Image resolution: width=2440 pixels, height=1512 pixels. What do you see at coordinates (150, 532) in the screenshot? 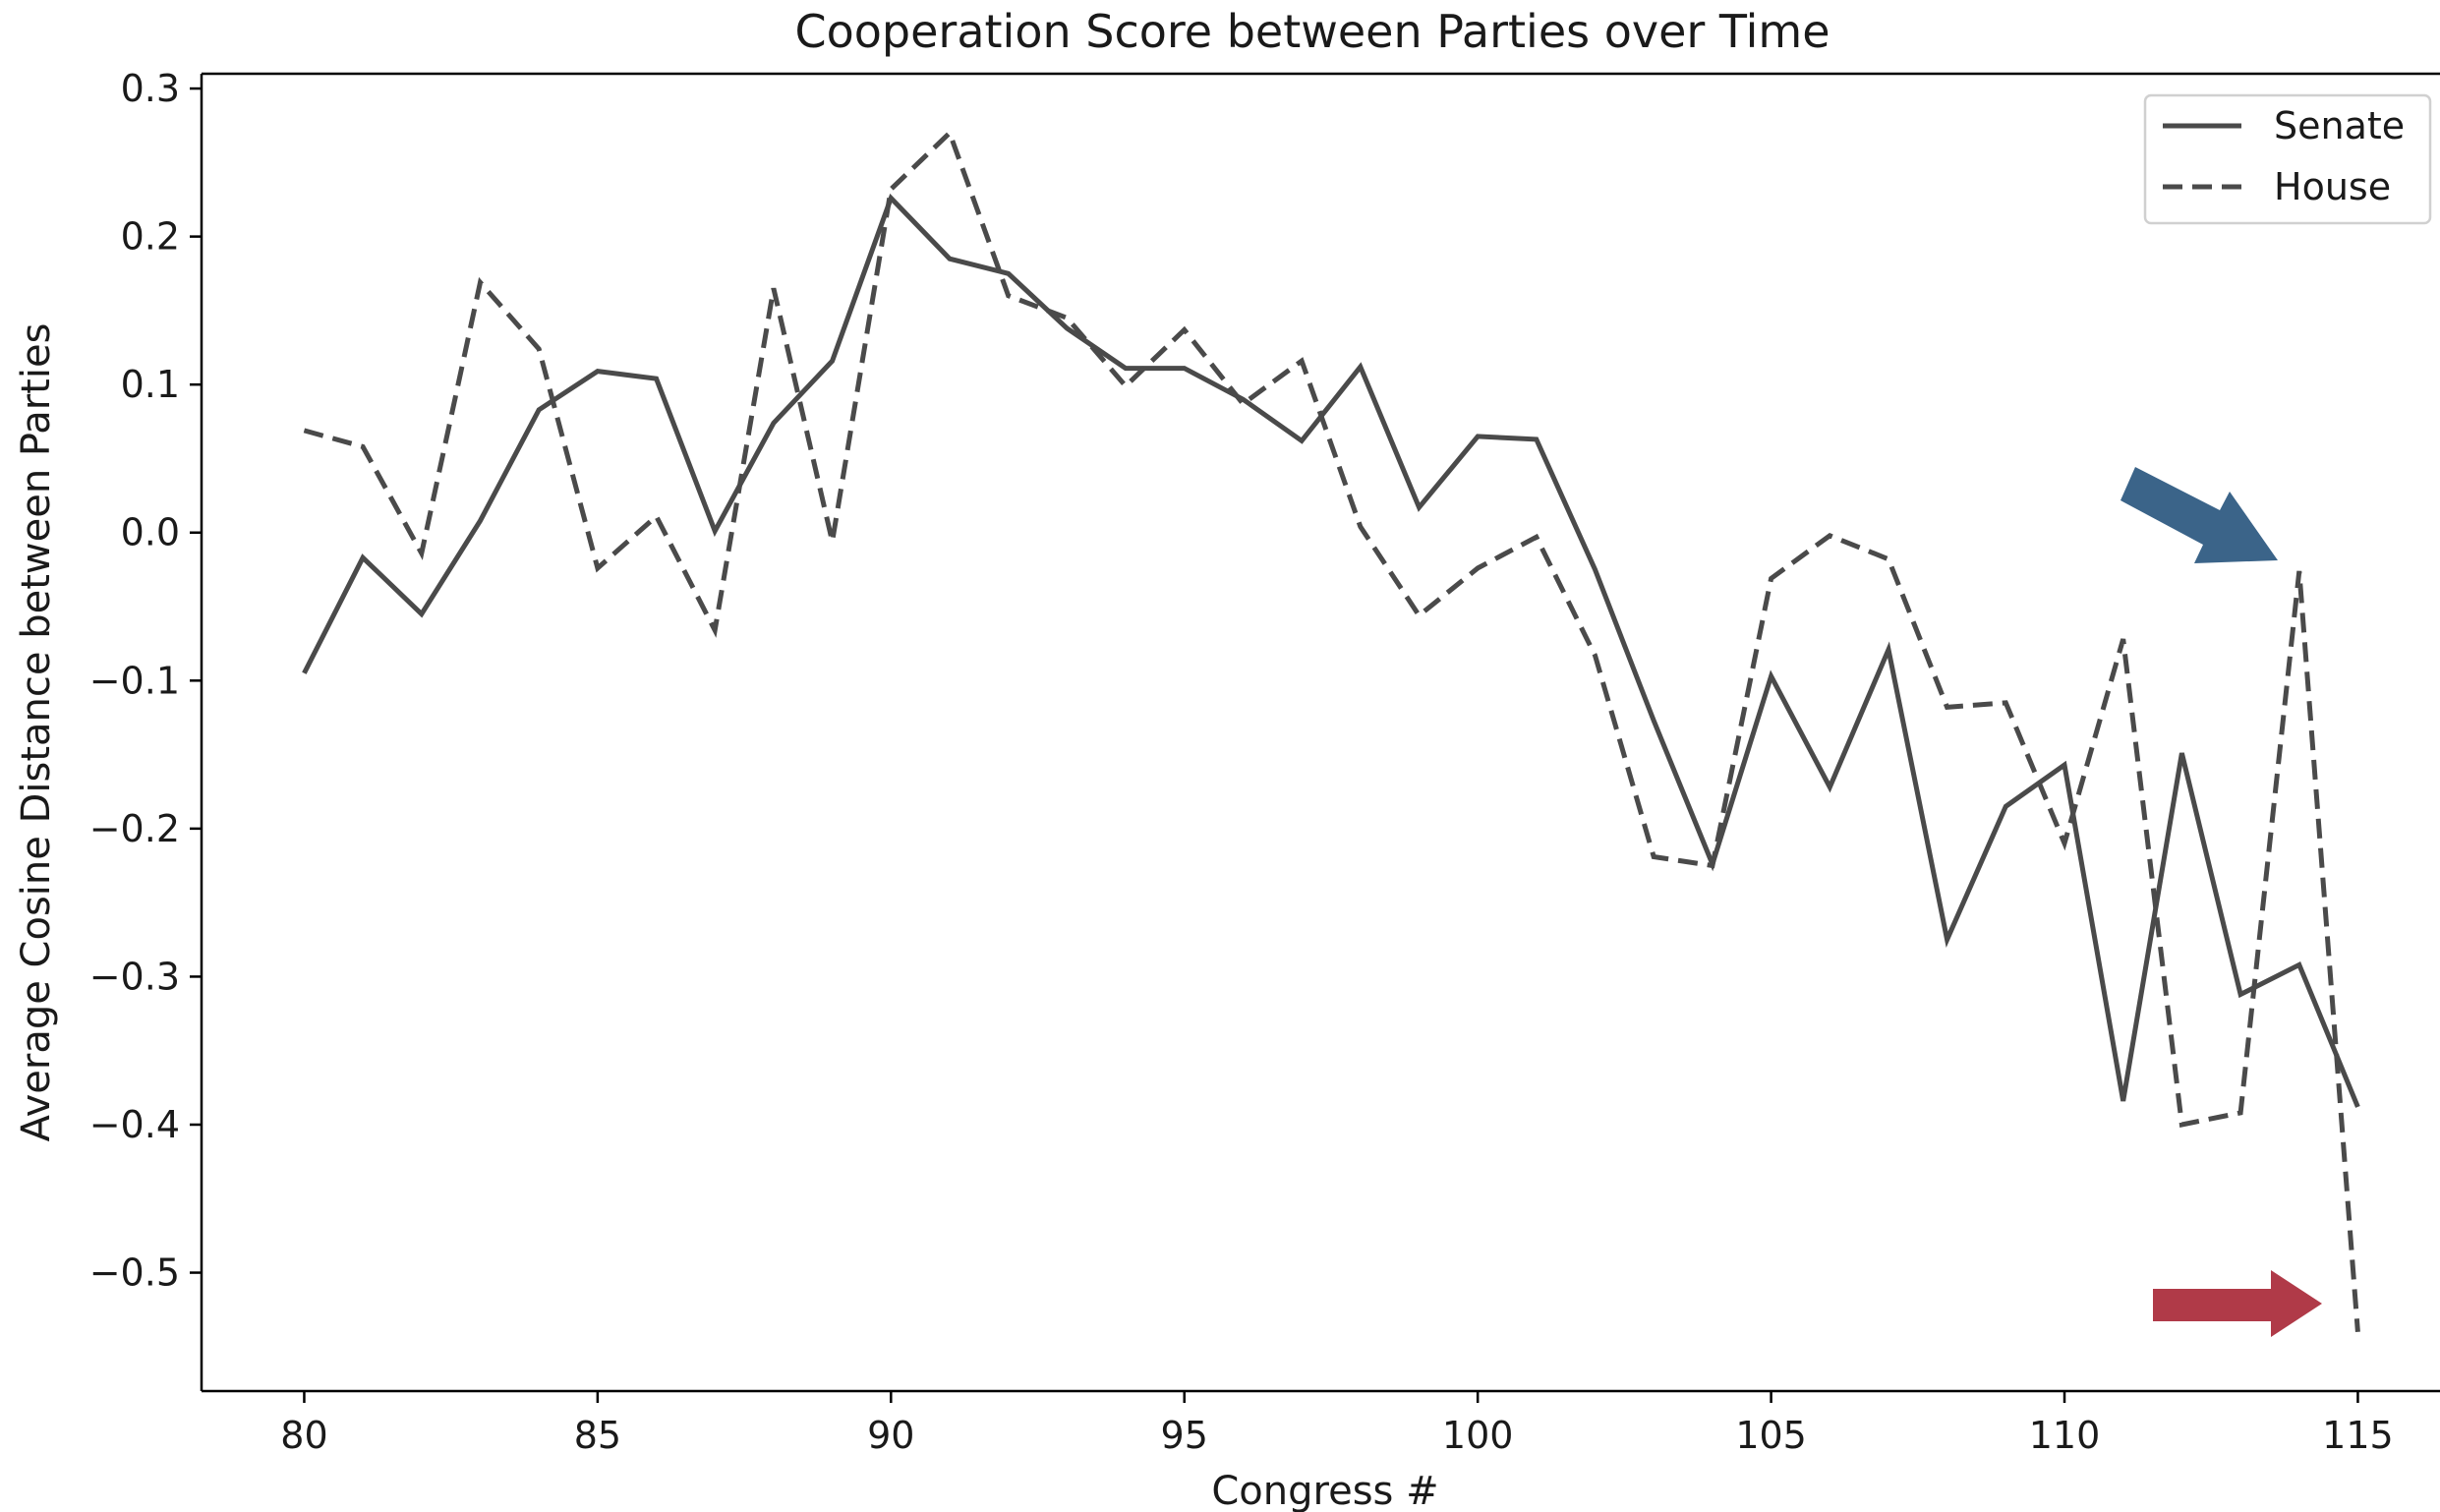
I see `y-tick-label: 0.0` at bounding box center [150, 532].